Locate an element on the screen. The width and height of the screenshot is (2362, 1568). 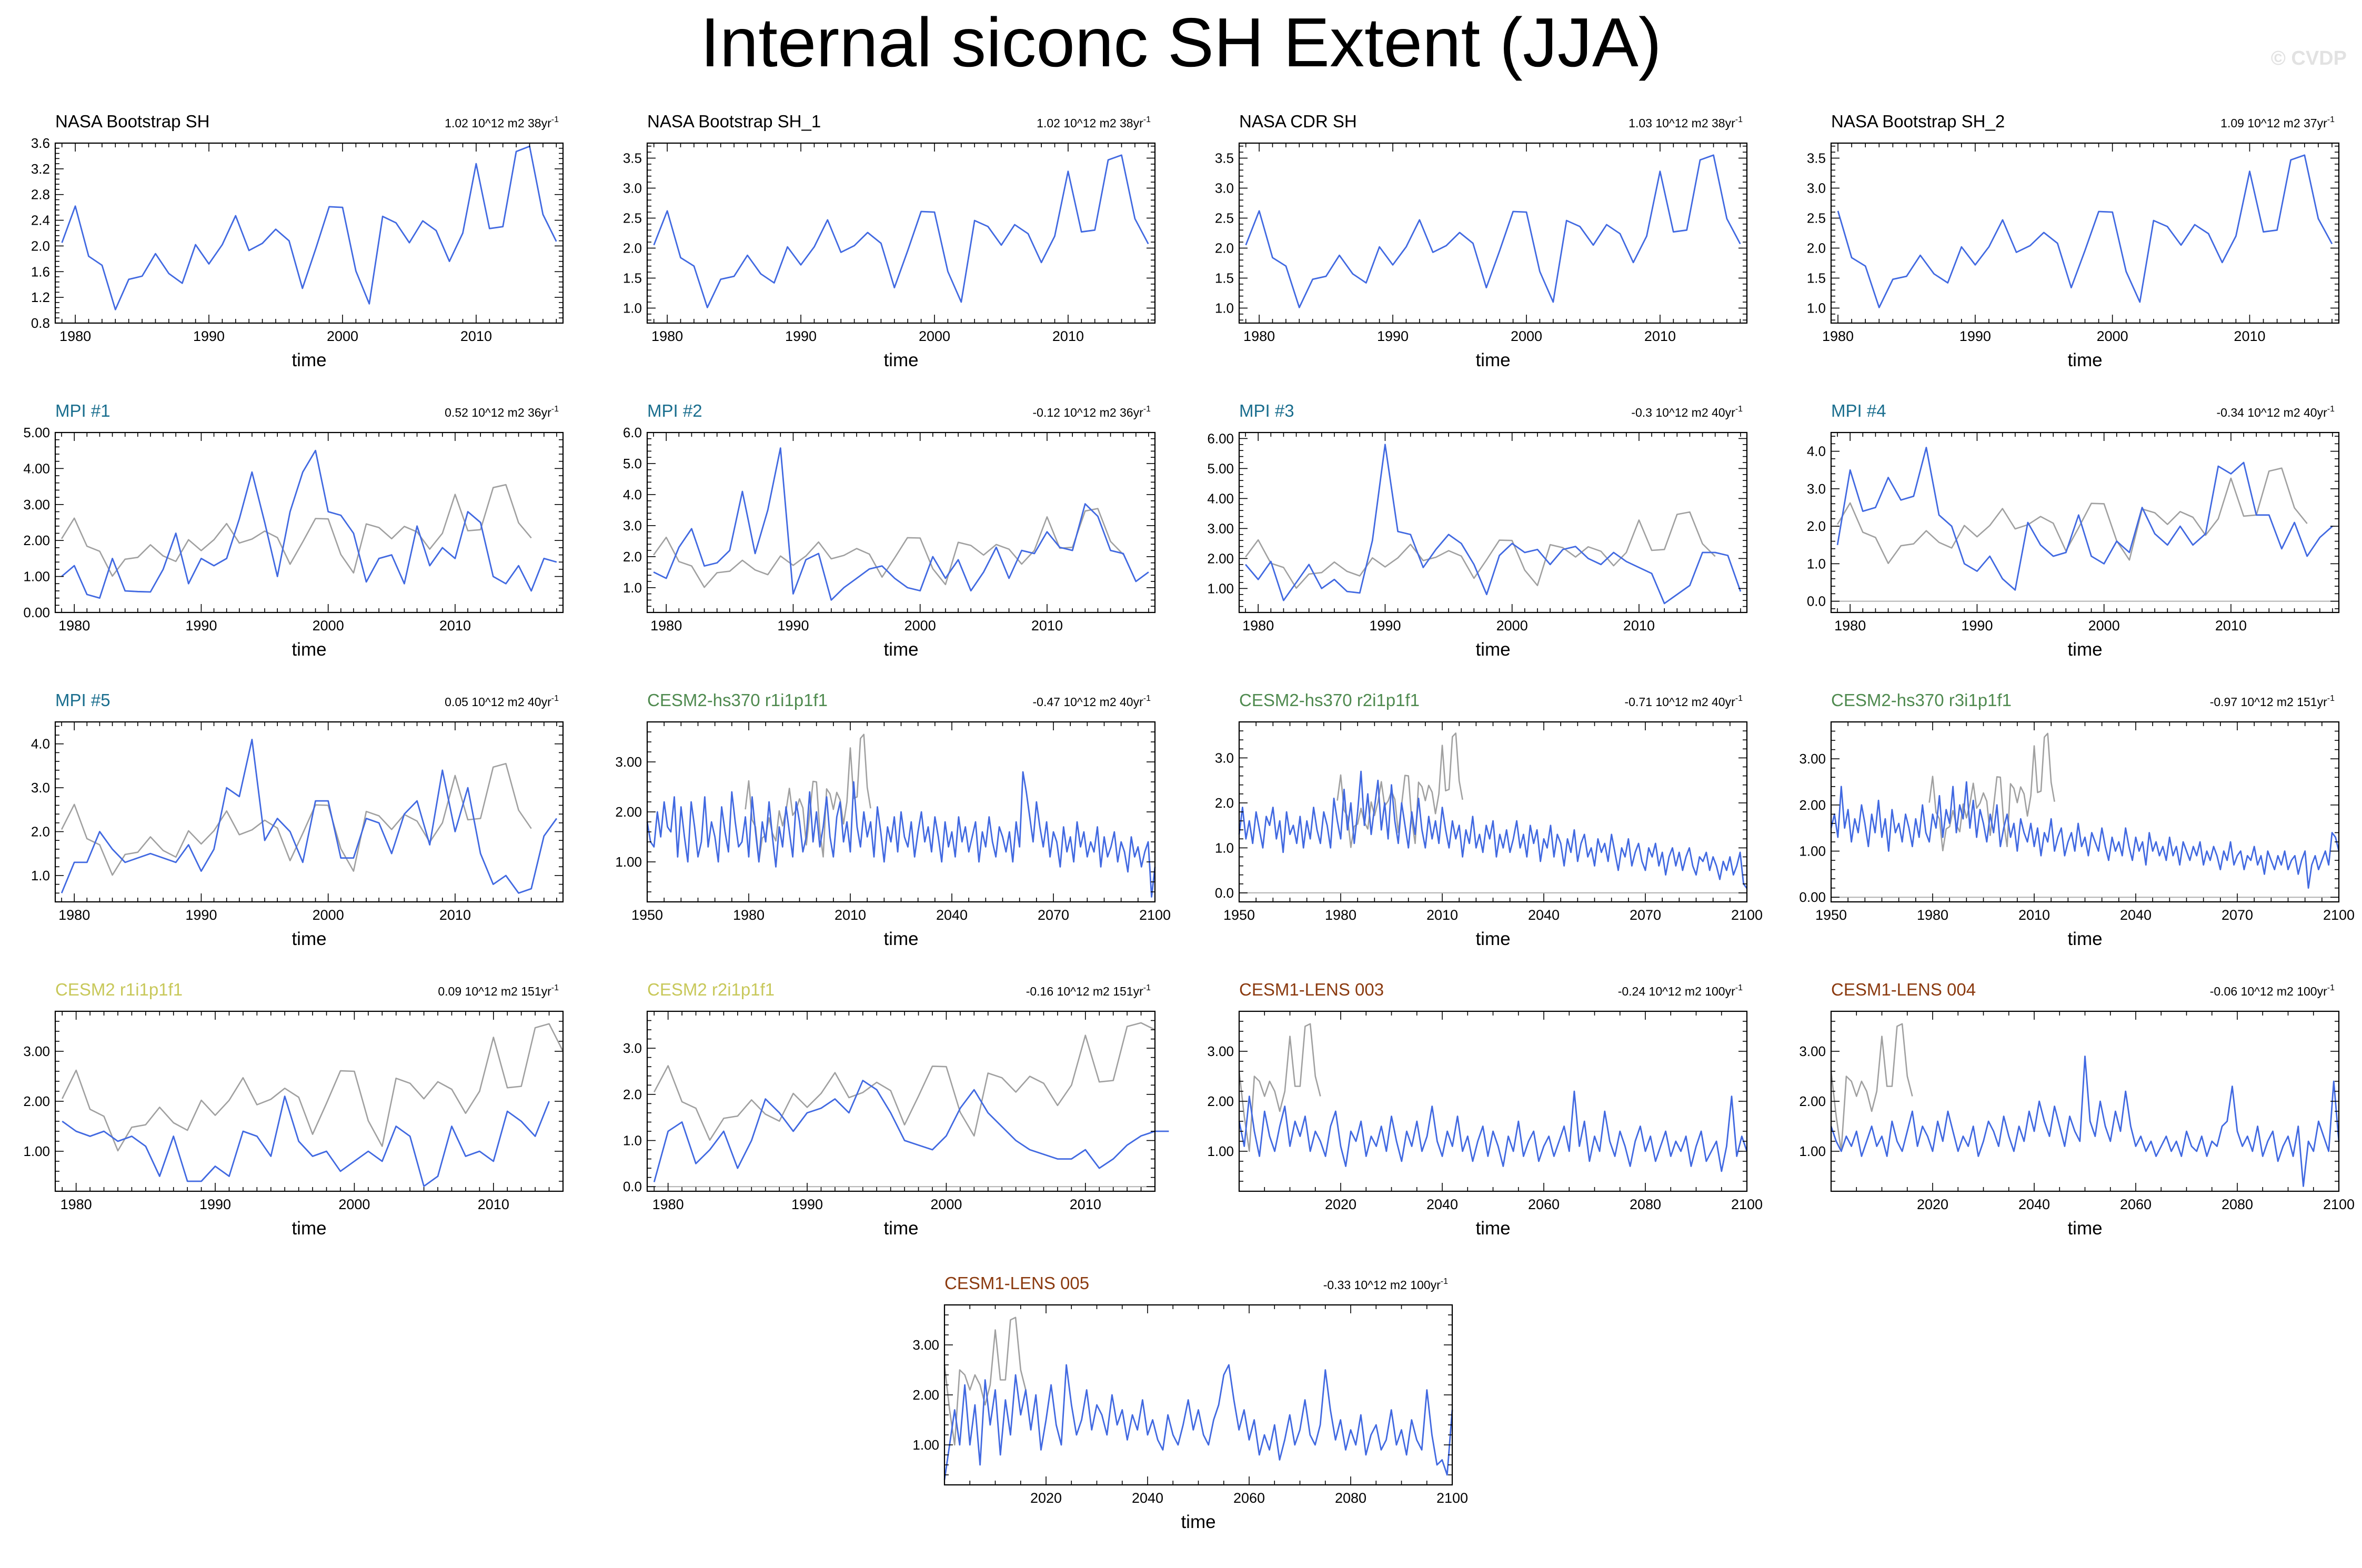
x-tick-label: 2080 is located at coordinates (2237, 1204).